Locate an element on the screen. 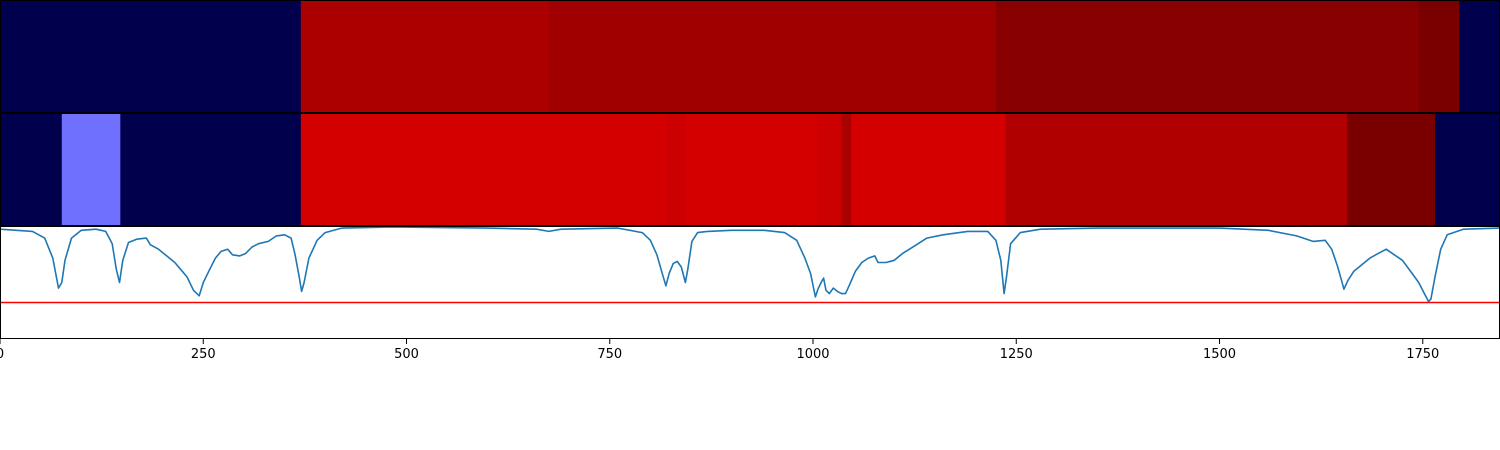 Image resolution: width=1500 pixels, height=450 pixels. x-tick-label-1250: 1250 is located at coordinates (1016, 354).